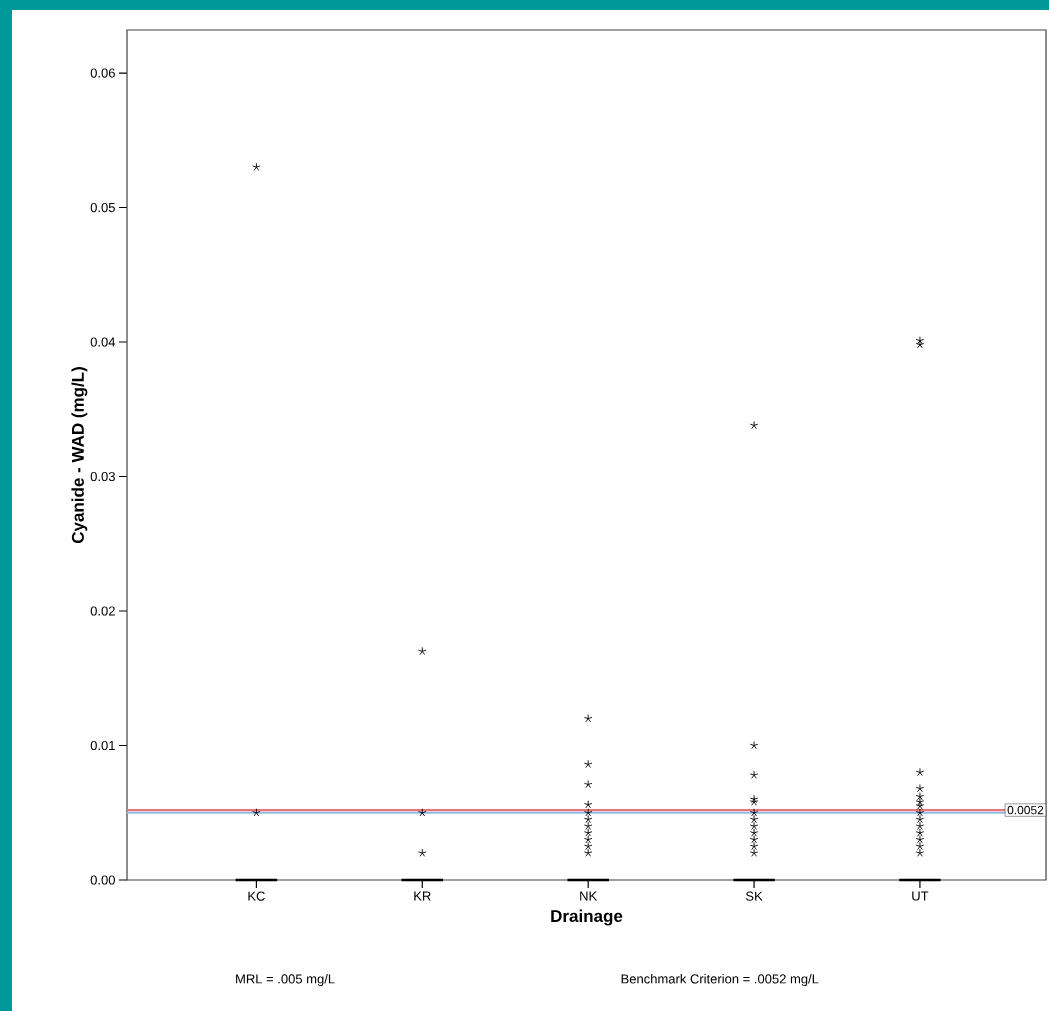 The width and height of the screenshot is (1049, 1011). What do you see at coordinates (79, 455) in the screenshot?
I see `y-axis-title: Cyanide - WAD (mg/L)` at bounding box center [79, 455].